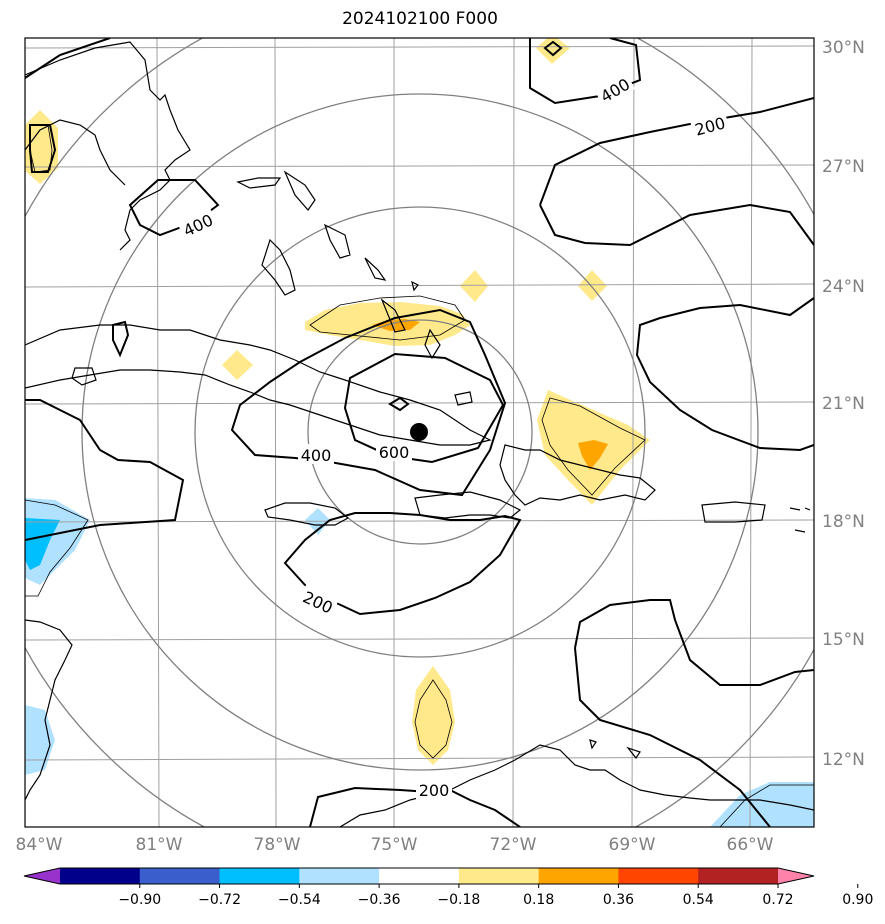  Describe the element at coordinates (419, 639) in the screenshot. I see `parallel-15n` at that location.